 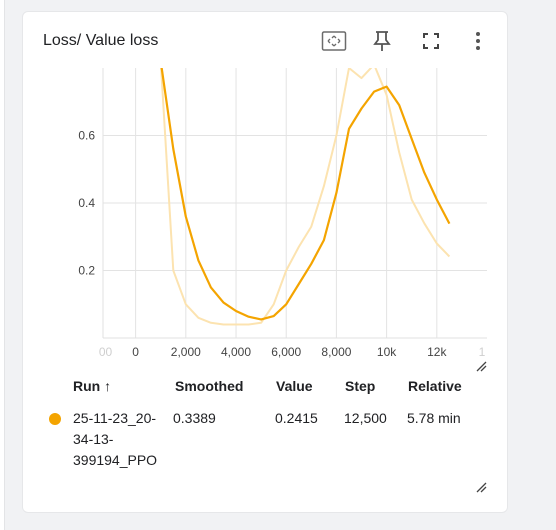 What do you see at coordinates (55, 419) in the screenshot?
I see `run-color-dot` at bounding box center [55, 419].